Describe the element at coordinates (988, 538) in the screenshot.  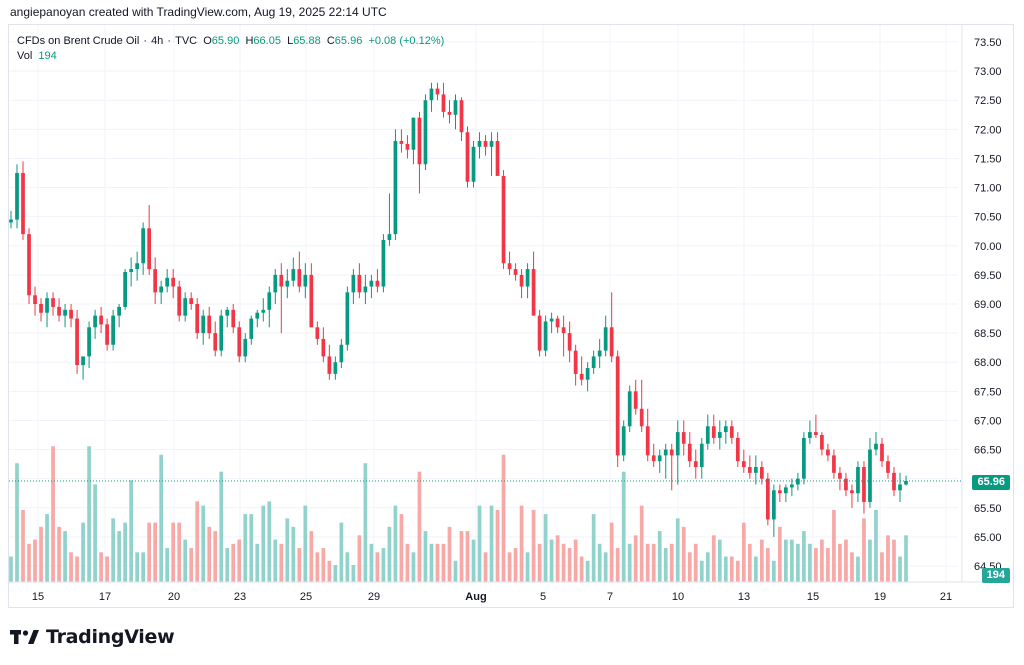
I see `y-tick-label: 65.00` at that location.